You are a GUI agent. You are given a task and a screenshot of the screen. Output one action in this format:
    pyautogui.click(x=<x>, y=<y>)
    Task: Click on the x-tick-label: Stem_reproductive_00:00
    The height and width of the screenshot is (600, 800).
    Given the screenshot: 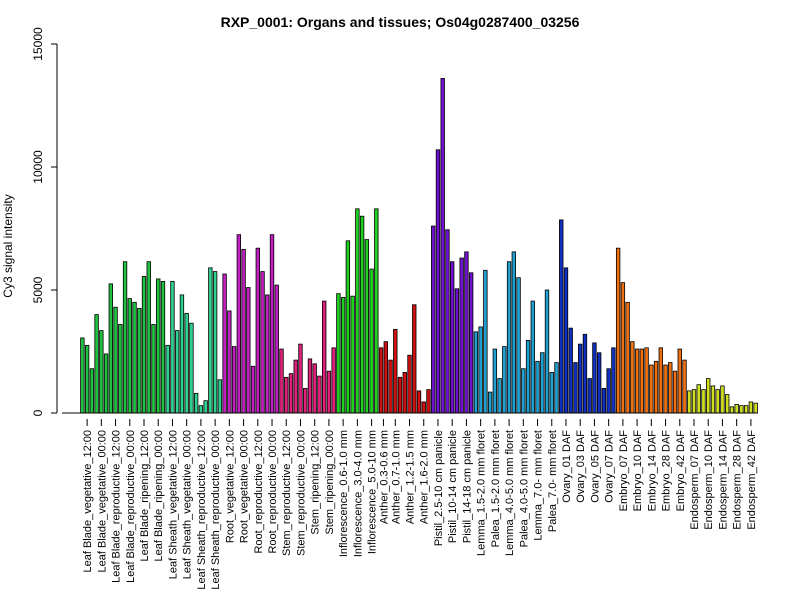 What is the action you would take?
    pyautogui.click(x=301, y=493)
    